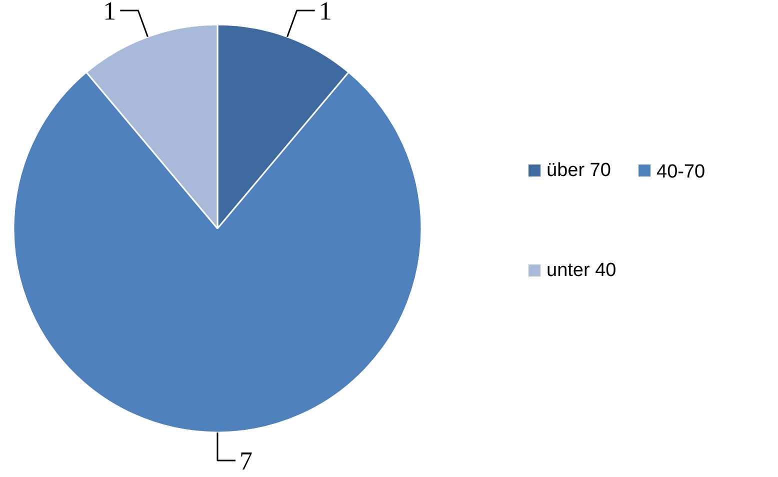 The width and height of the screenshot is (778, 477). Describe the element at coordinates (681, 172) in the screenshot. I see `legend-label: 40-70` at that location.